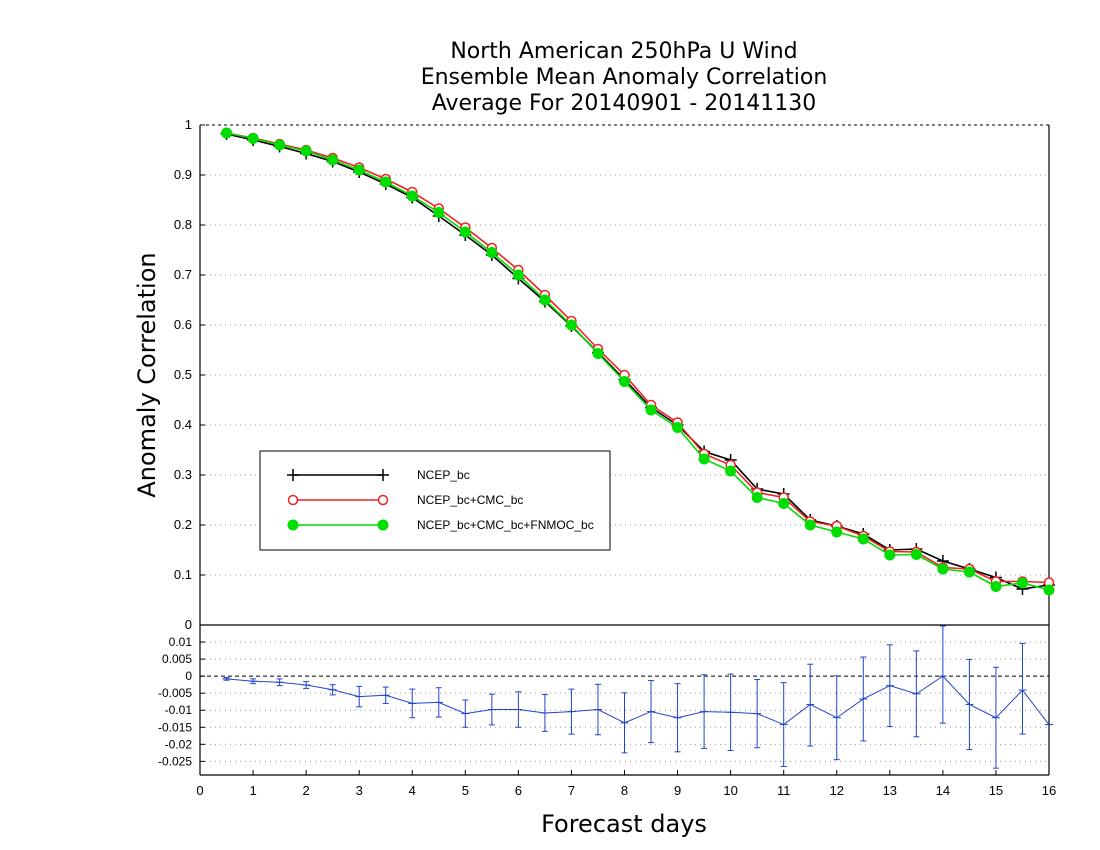 The width and height of the screenshot is (1100, 850). I want to click on x-tick-label: 16, so click(1049, 790).